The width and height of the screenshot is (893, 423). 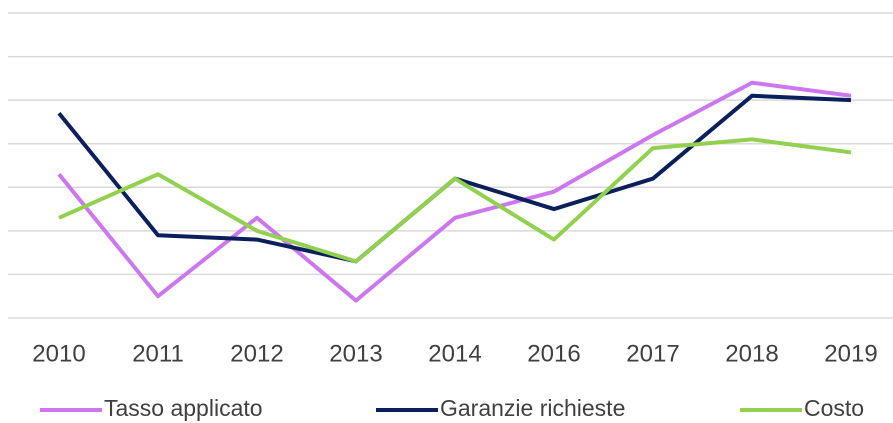 What do you see at coordinates (532, 408) in the screenshot?
I see `legend-label: Garanzie richieste` at bounding box center [532, 408].